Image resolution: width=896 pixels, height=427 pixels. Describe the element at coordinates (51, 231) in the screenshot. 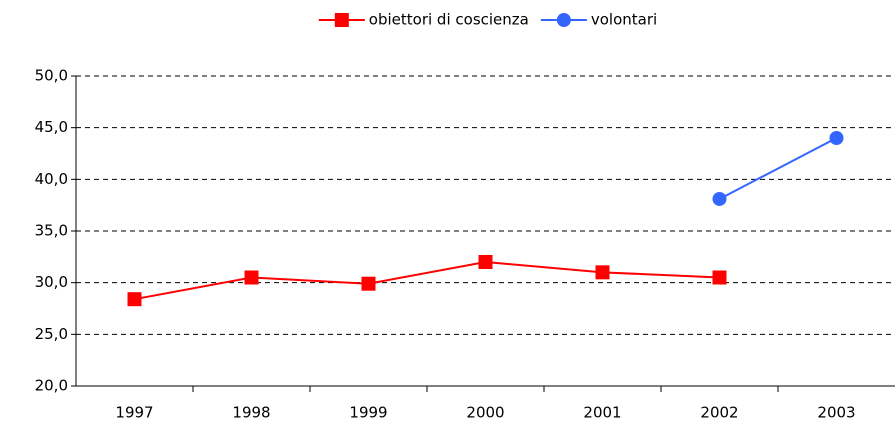

I see `y-tick-label: 35,0` at that location.